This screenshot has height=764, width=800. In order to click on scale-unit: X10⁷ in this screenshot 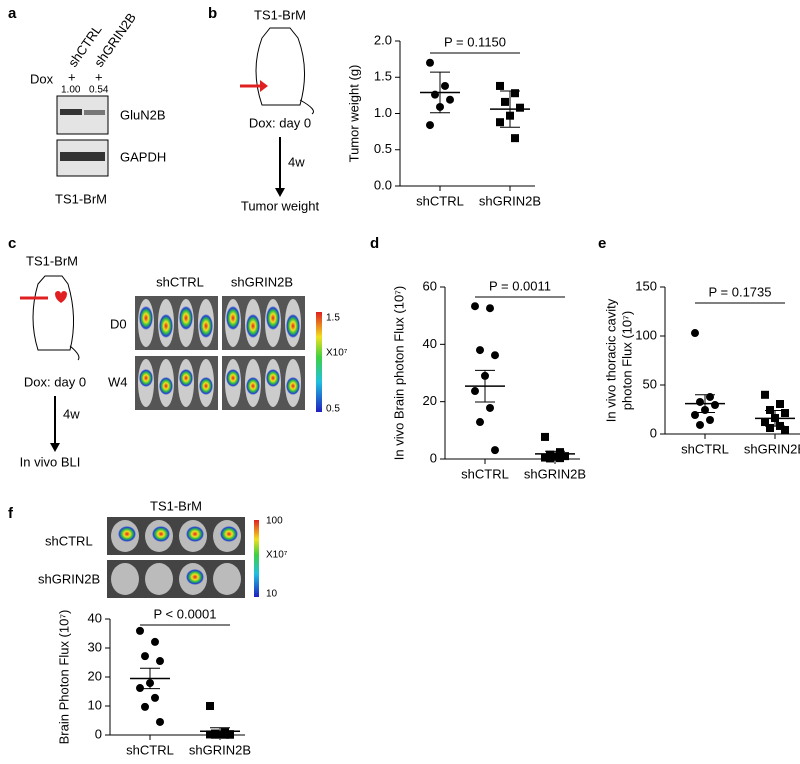, I will do `click(277, 555)`.